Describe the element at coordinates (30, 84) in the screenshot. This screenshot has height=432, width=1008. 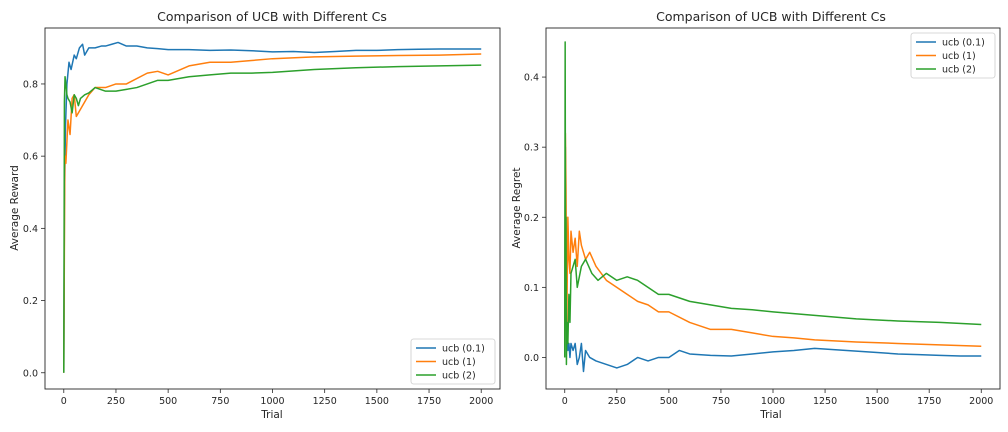
I see `y-tick-label: 0.8` at that location.